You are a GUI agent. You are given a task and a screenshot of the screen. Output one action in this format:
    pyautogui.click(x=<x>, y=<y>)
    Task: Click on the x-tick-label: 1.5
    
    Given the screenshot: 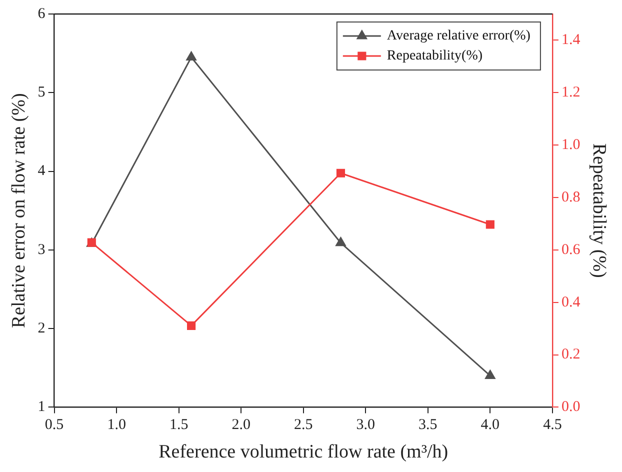 What is the action you would take?
    pyautogui.click(x=178, y=425)
    